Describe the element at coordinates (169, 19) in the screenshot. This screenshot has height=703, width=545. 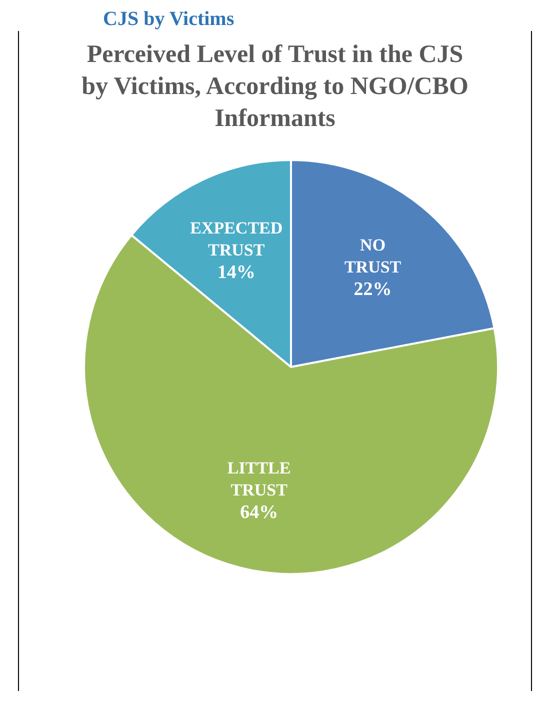
I see `text: CJS by Victims` at that location.